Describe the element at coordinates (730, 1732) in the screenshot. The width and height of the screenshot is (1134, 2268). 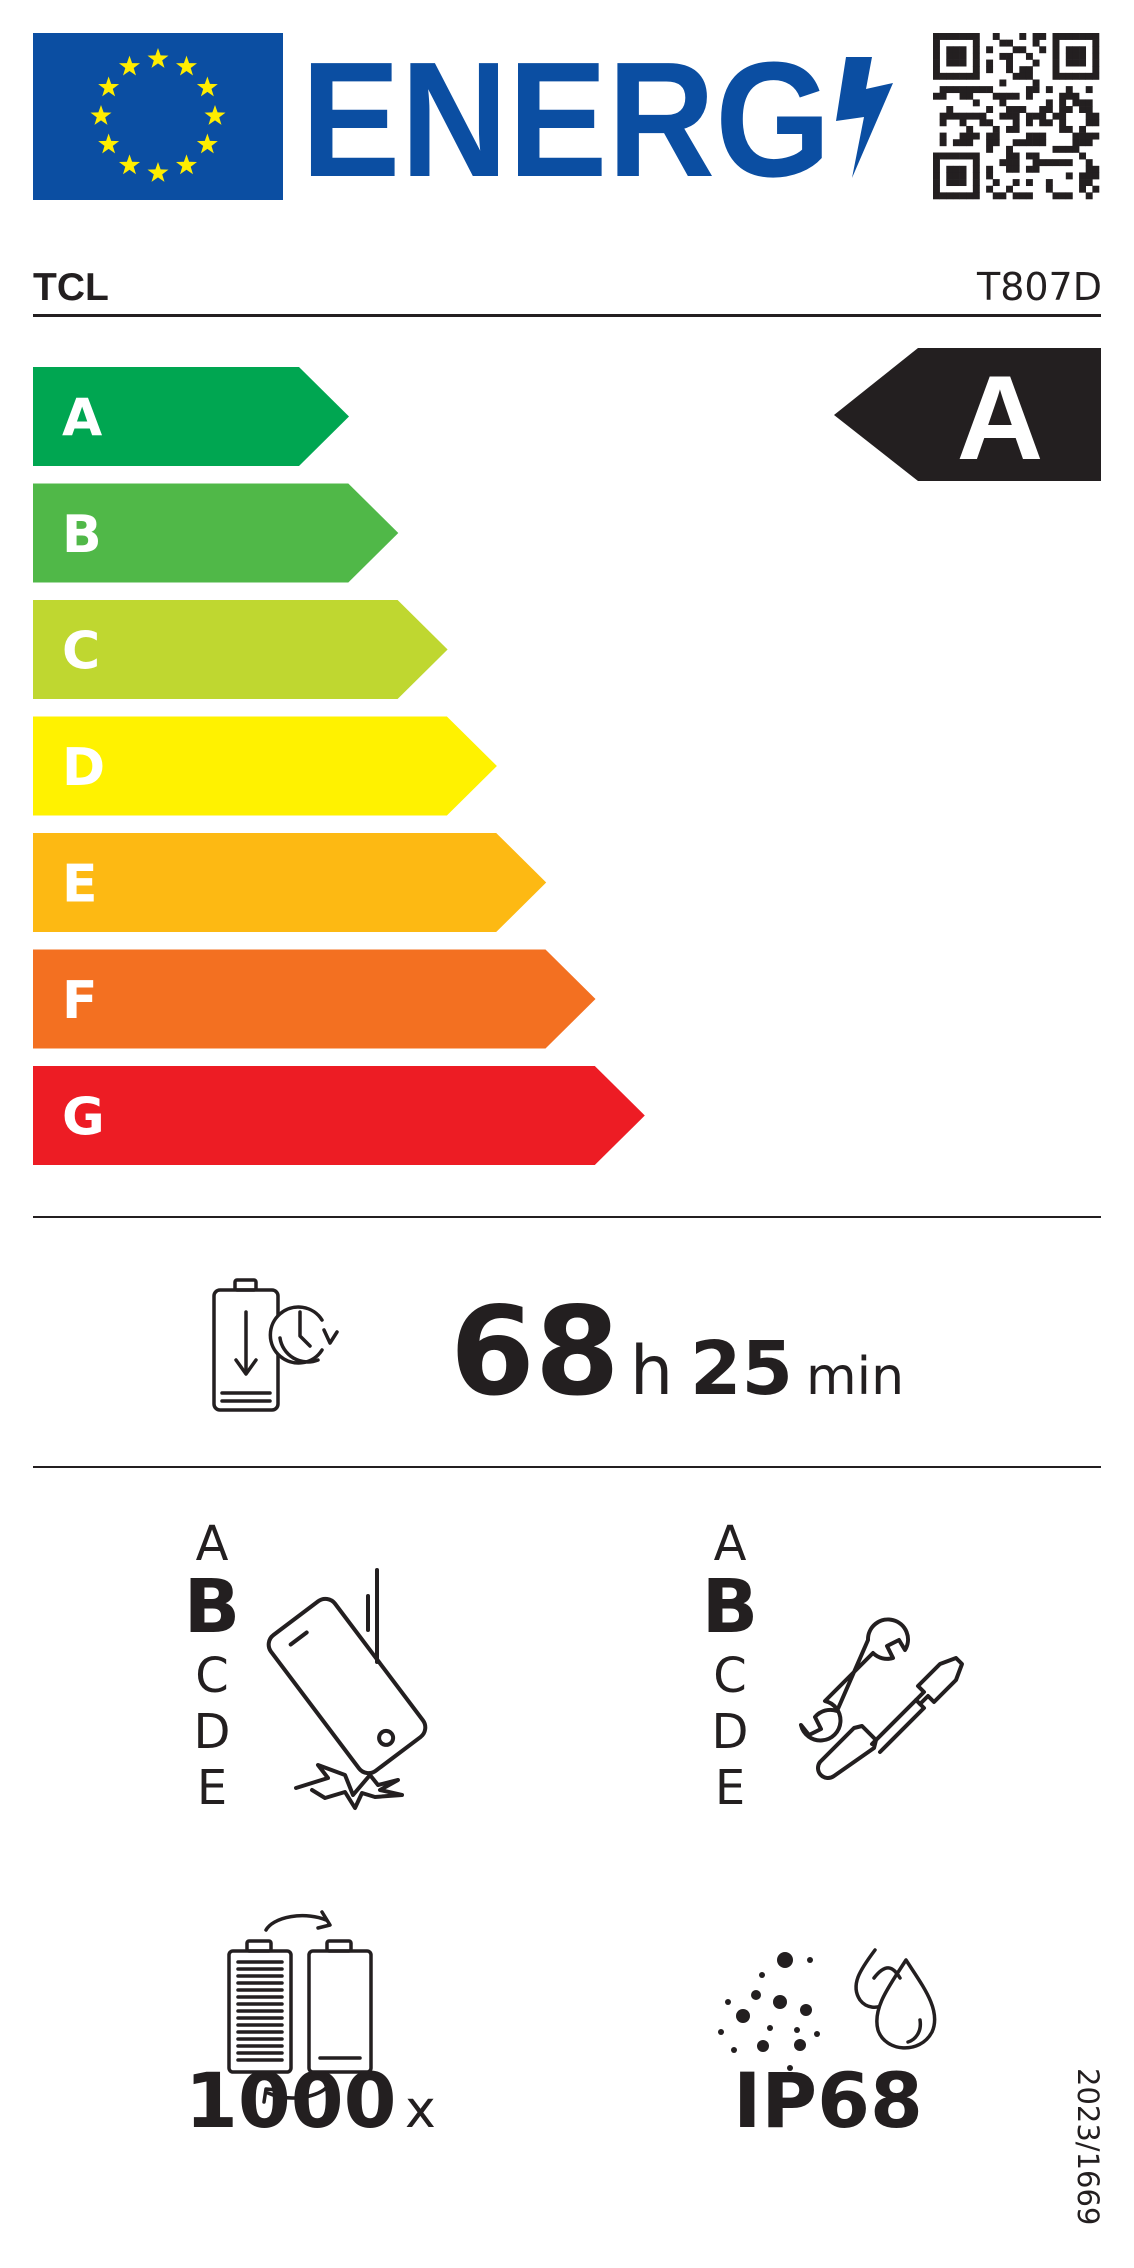
I see `scale-letter: D` at that location.